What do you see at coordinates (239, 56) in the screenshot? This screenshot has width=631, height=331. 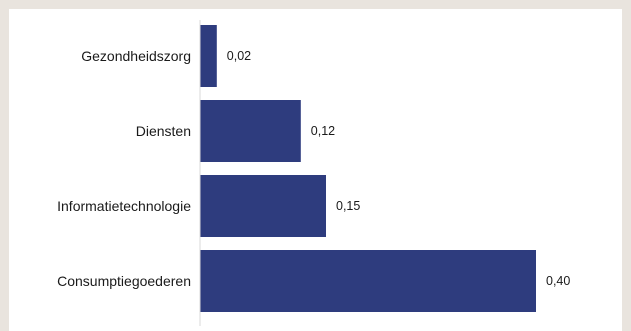 I see `value-label: 0,02` at bounding box center [239, 56].